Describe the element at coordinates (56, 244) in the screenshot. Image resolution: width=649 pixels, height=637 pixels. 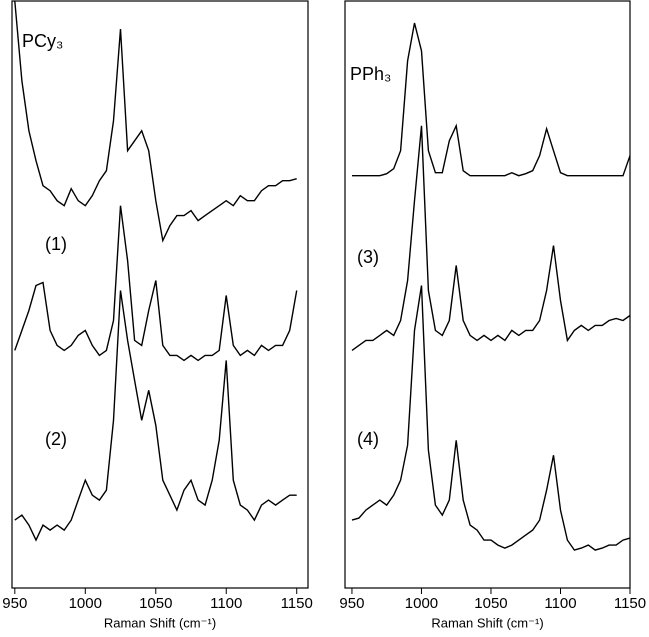
I see `annotation: (1)` at that location.